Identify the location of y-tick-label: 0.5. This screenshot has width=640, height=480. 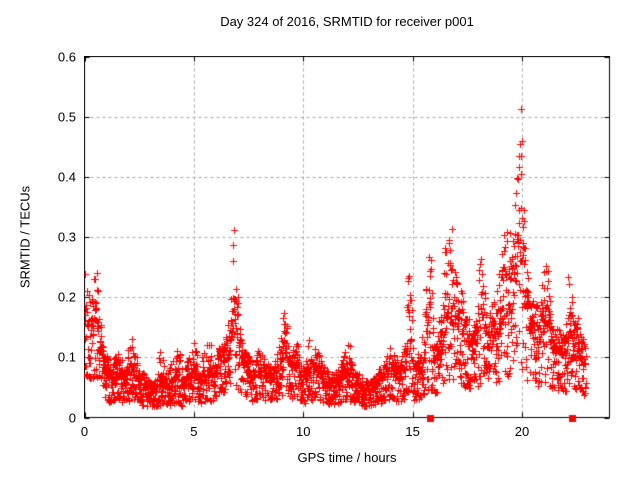
(66, 117).